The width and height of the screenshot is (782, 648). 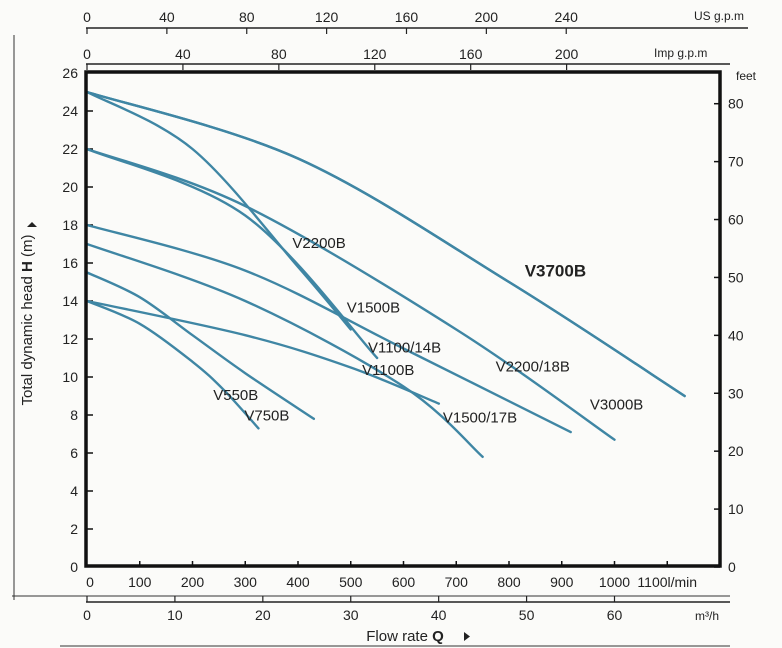 What do you see at coordinates (70, 111) in the screenshot?
I see `left-tick-label: 24` at bounding box center [70, 111].